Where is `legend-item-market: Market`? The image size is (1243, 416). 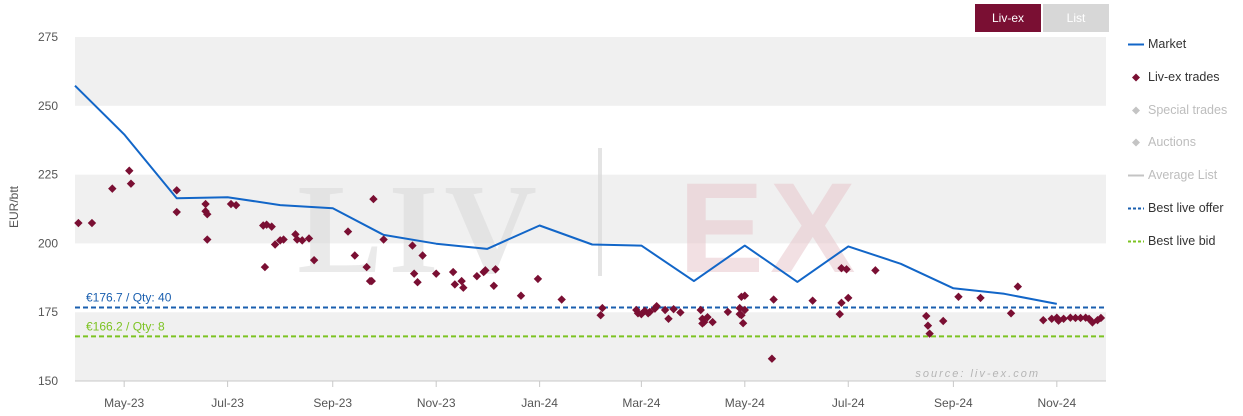 legend-item-market: Market is located at coordinates (1183, 44).